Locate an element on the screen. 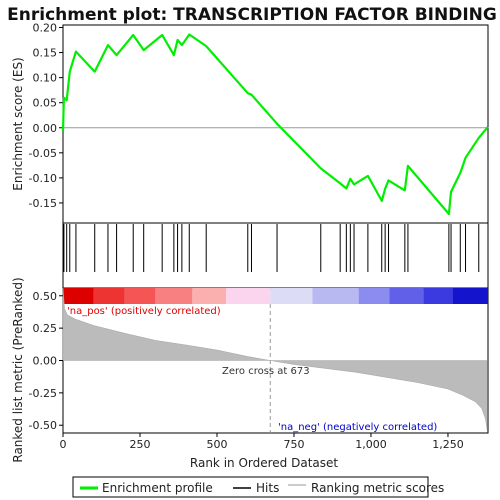 This screenshot has height=500, width=500. metric-tick-label: -0.50 is located at coordinates (43, 425).